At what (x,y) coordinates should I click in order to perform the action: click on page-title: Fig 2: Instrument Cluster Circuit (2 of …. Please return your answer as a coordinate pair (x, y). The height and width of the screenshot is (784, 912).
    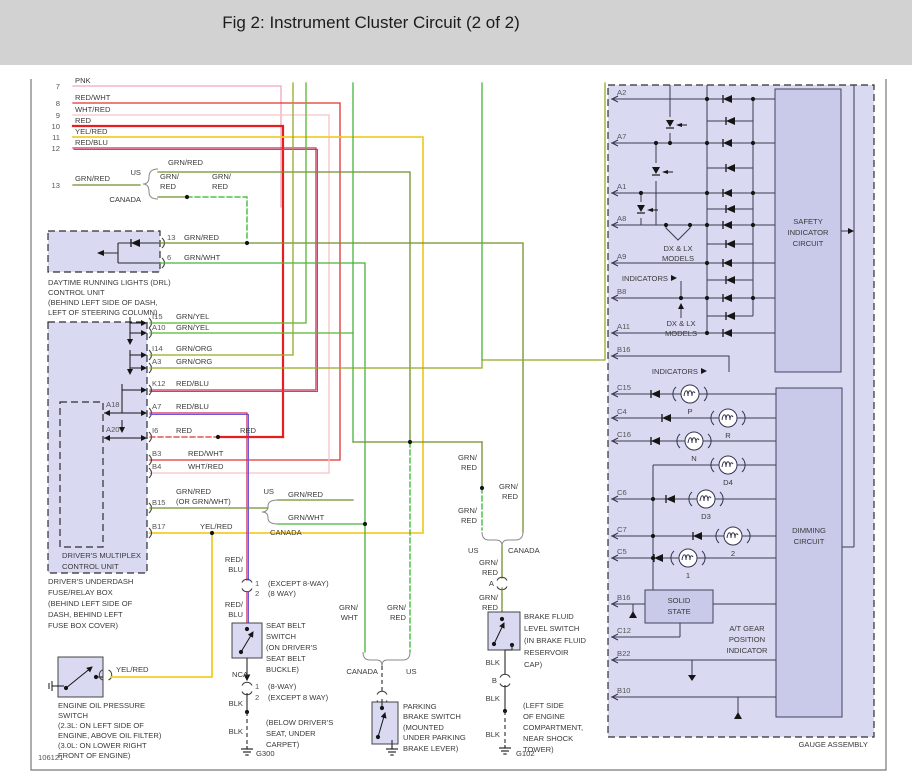
    Looking at the image, I should click on (371, 22).